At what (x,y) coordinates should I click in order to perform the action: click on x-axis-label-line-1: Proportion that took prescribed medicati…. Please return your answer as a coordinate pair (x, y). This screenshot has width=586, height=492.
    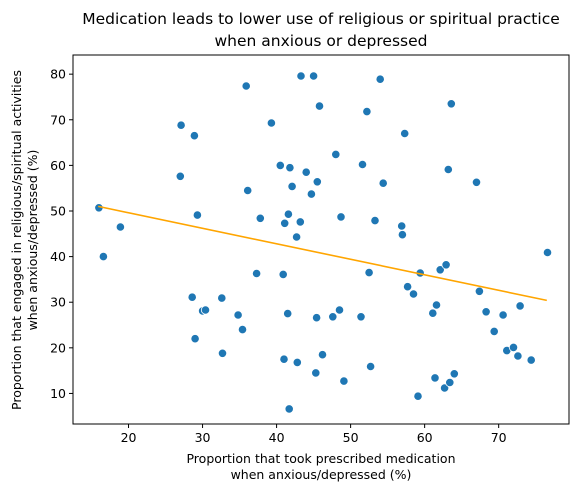
    Looking at the image, I should click on (320, 458).